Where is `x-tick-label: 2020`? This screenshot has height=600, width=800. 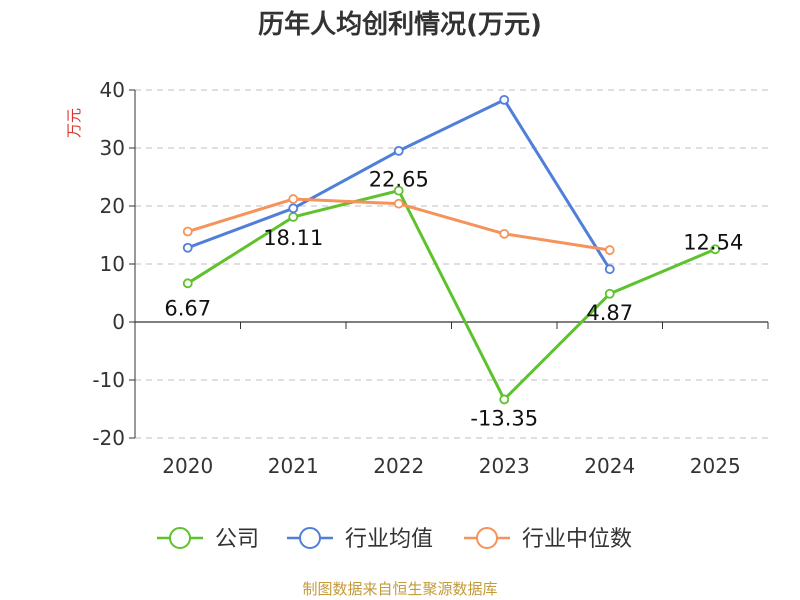
x-tick-label: 2020 is located at coordinates (187, 466).